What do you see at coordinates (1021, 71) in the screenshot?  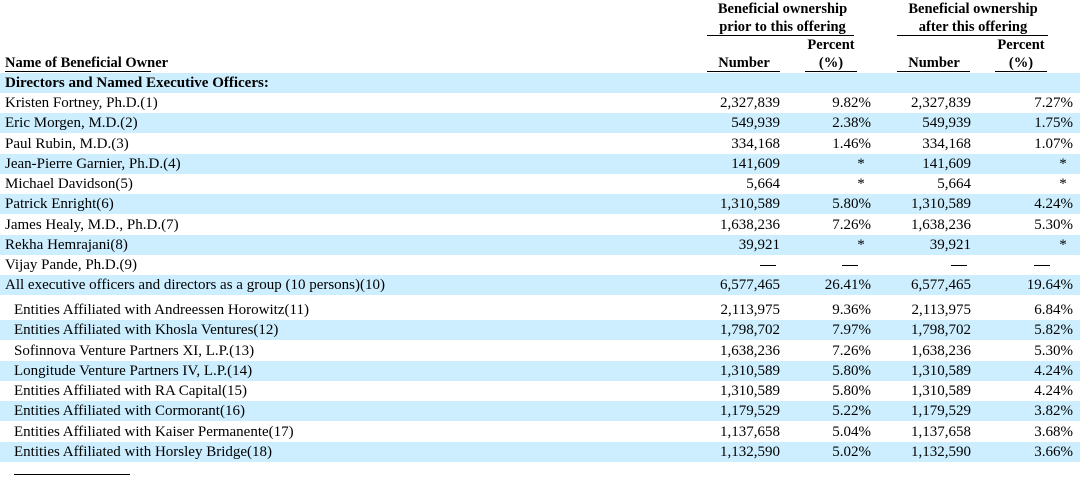 I see `header-percent-after-rule` at bounding box center [1021, 71].